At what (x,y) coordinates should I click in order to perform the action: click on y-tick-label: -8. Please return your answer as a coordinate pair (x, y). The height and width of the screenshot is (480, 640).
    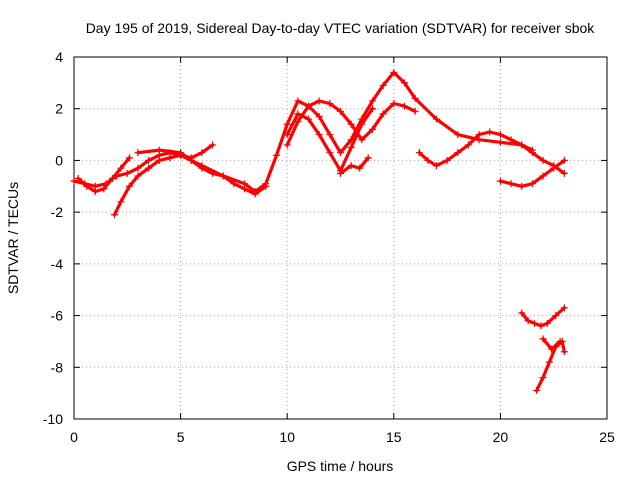
    Looking at the image, I should click on (57, 367).